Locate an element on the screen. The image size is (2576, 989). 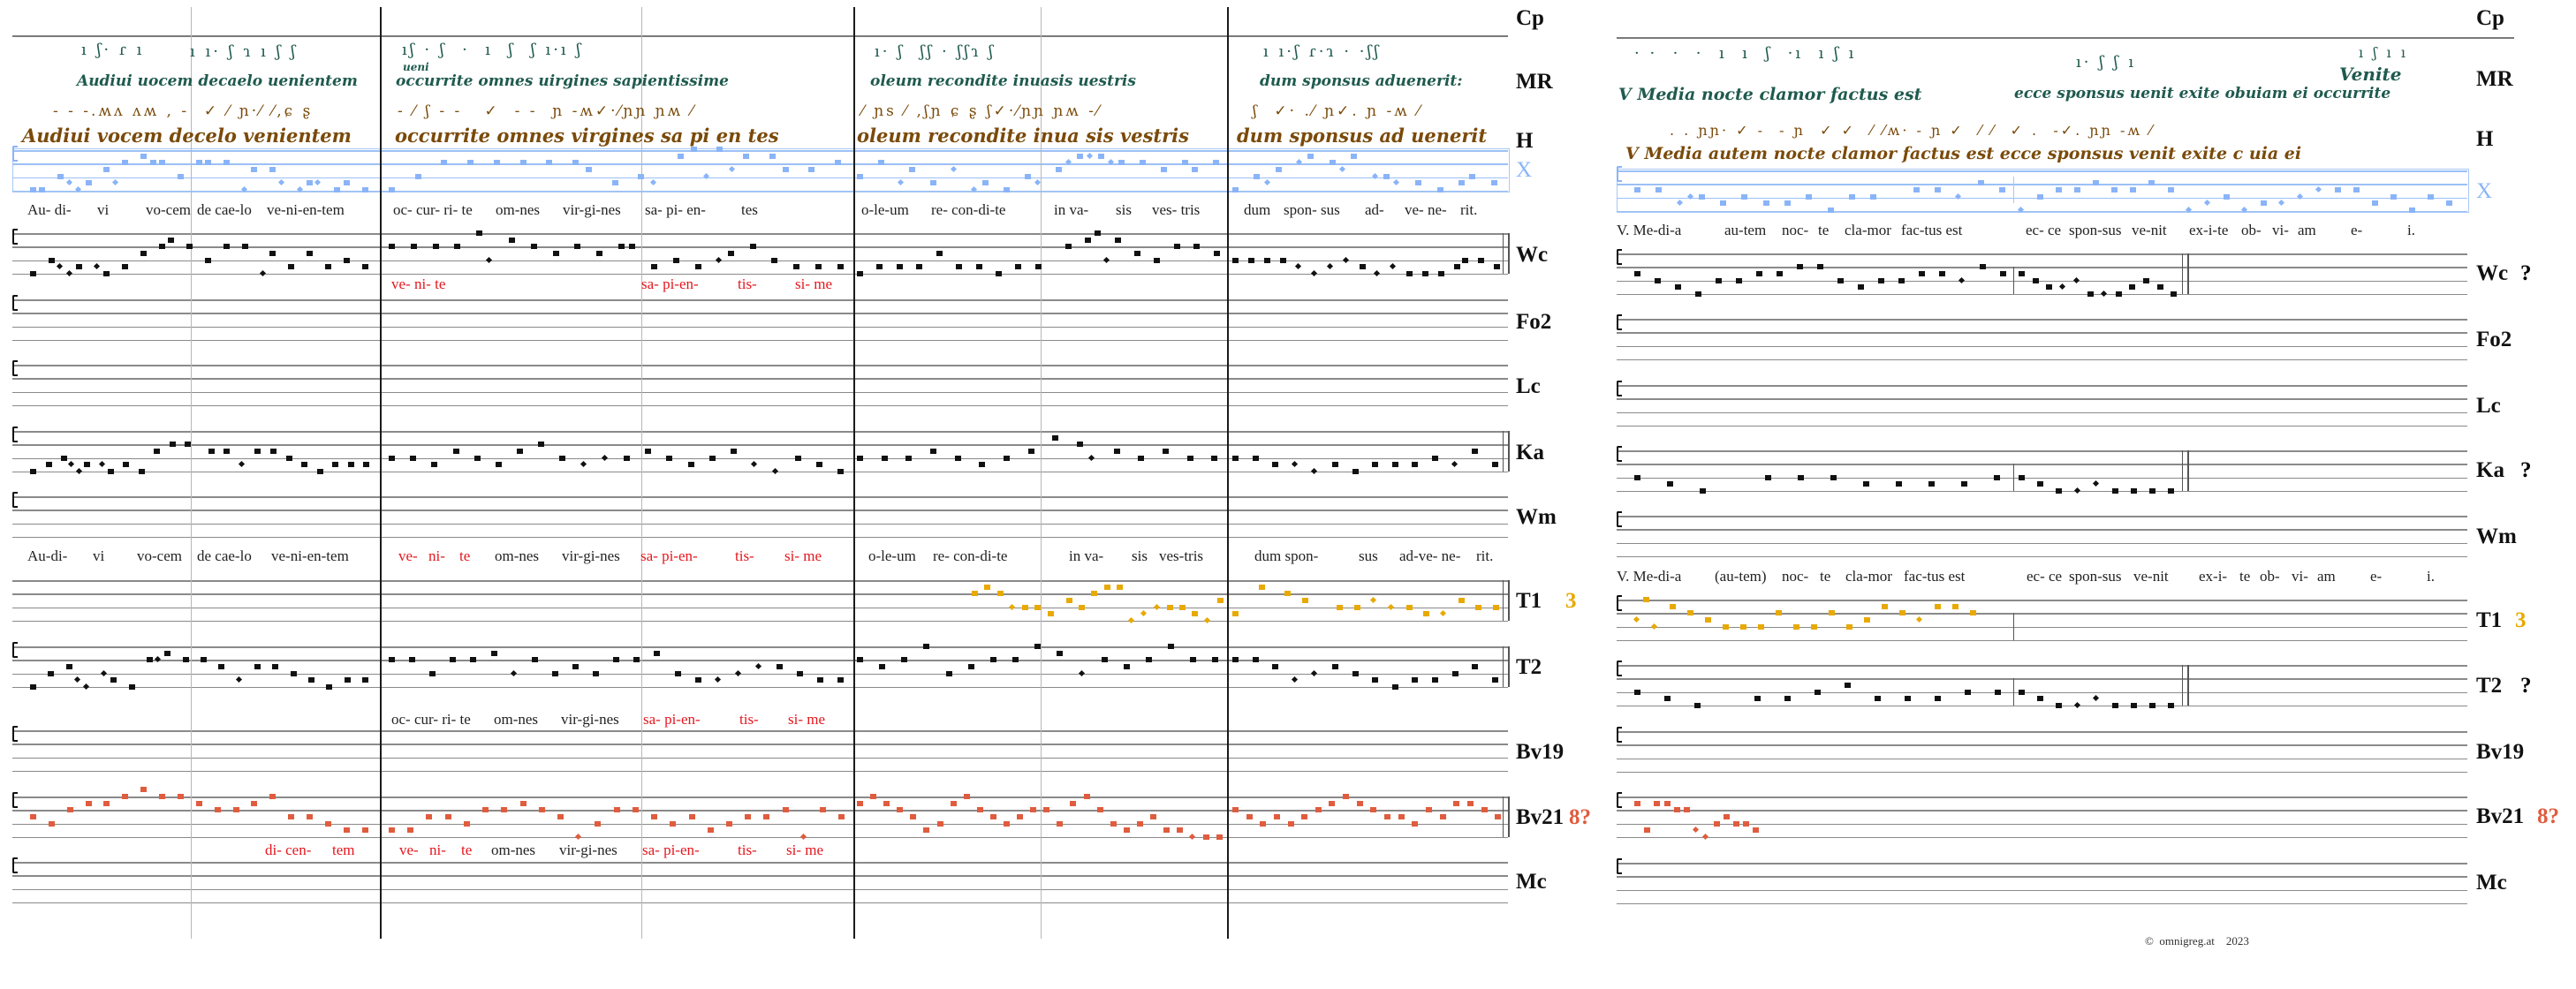
section-divider is located at coordinates (854, 473).